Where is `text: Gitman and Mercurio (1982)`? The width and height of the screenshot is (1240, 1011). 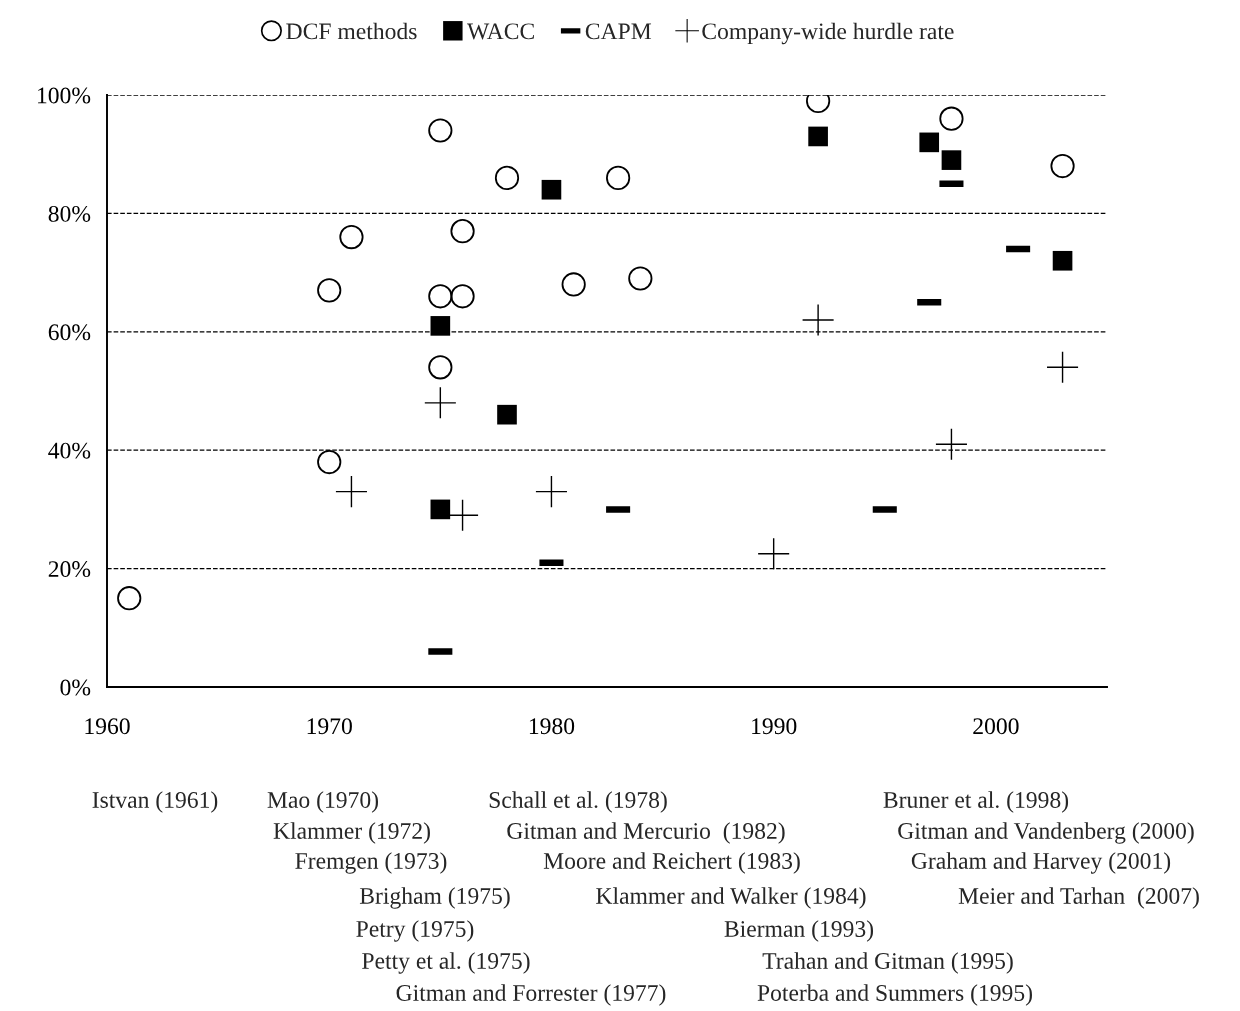
text: Gitman and Mercurio (1982) is located at coordinates (646, 833).